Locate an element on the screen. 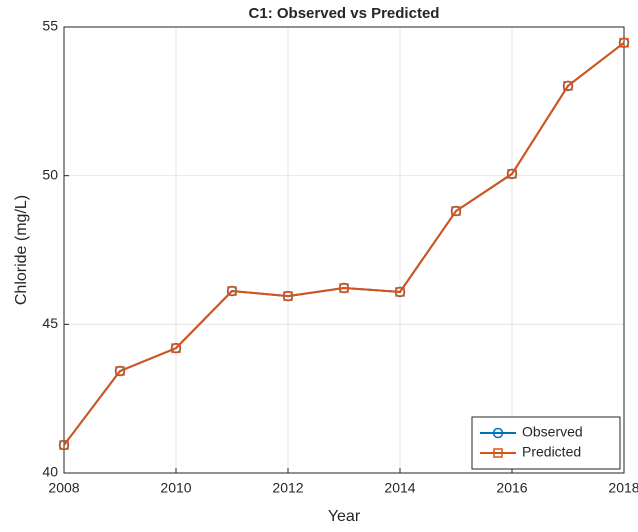 The width and height of the screenshot is (638, 532). legend: Observed Predicted is located at coordinates (546, 443).